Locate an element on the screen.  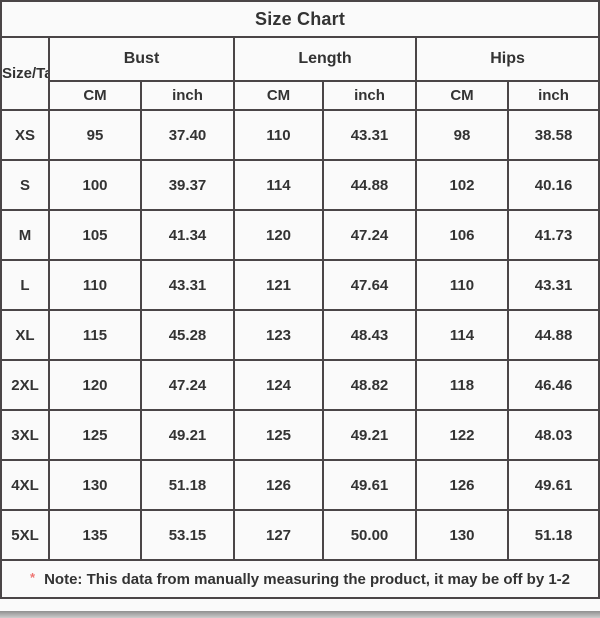
length-cm-value: 127 is located at coordinates (278, 535).